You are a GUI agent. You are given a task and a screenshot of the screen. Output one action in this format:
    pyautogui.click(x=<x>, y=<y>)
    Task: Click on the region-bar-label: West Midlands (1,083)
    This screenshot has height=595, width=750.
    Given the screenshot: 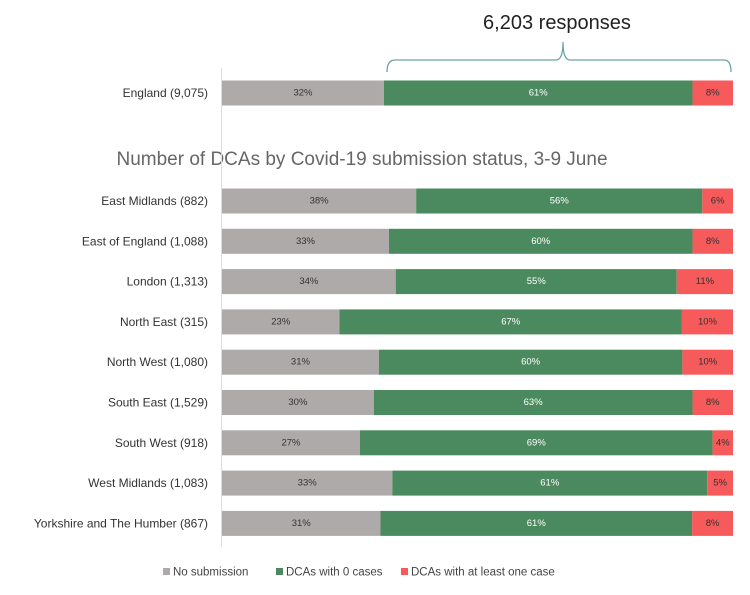 What is the action you would take?
    pyautogui.click(x=148, y=483)
    